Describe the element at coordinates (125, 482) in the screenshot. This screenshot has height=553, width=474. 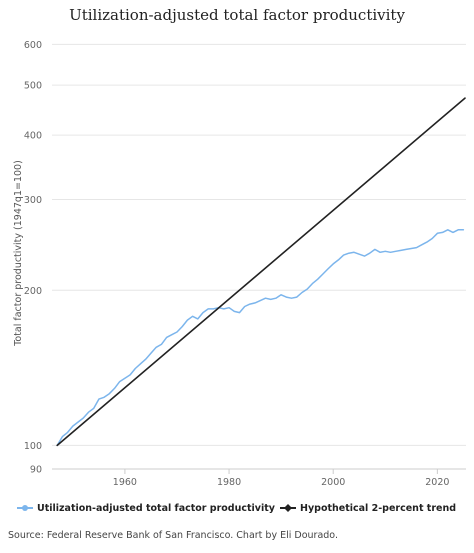
I see `x-tick-label: 1960` at that location.